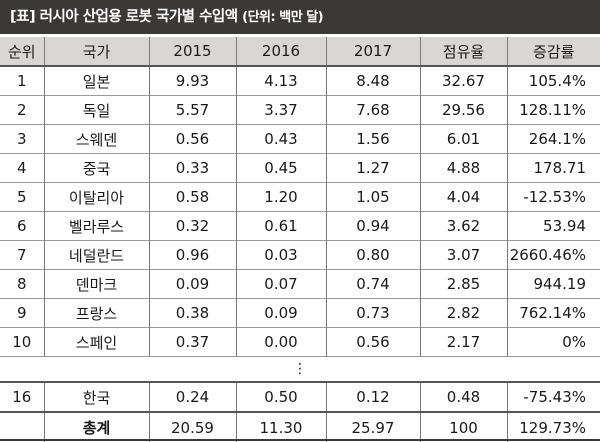  Describe the element at coordinates (192, 313) in the screenshot. I see `cell-2015: 0.38` at that location.